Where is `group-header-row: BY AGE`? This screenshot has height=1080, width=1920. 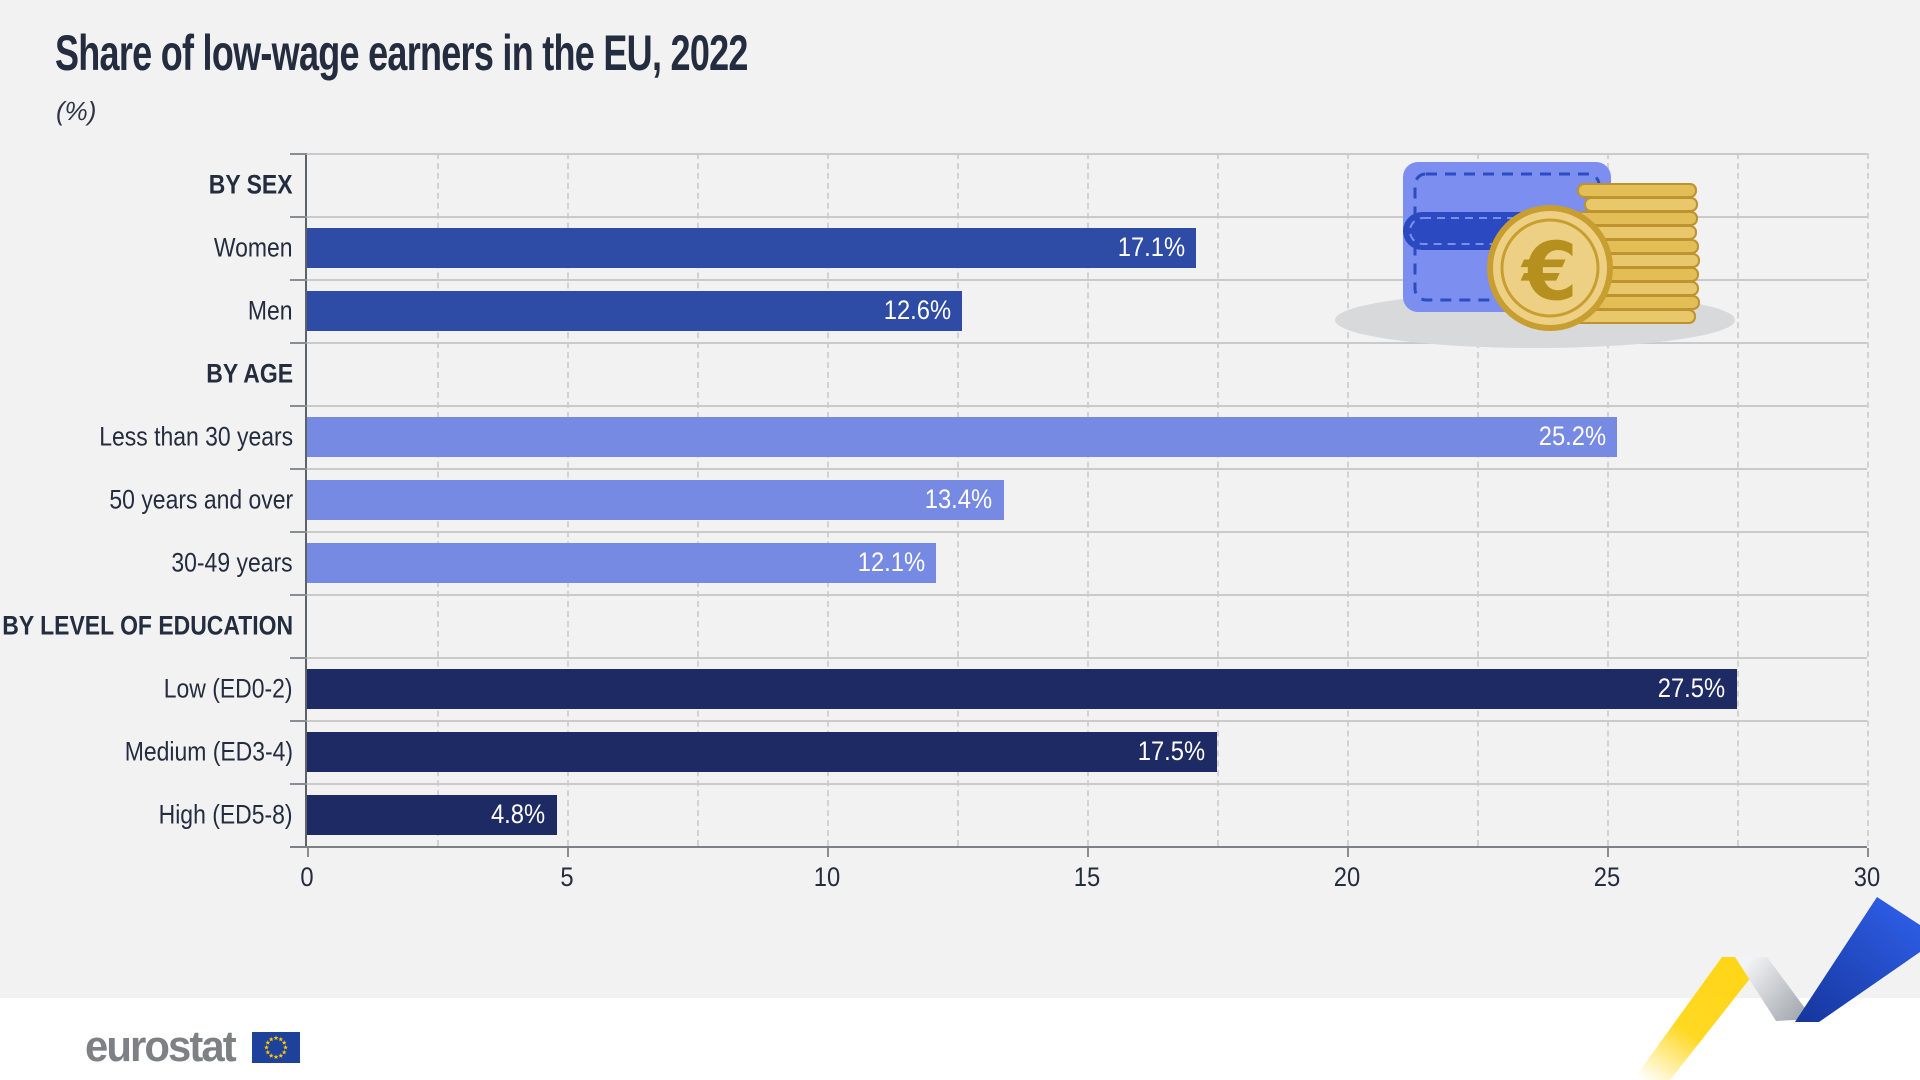
group-header-row: BY AGE is located at coordinates (1036, 373).